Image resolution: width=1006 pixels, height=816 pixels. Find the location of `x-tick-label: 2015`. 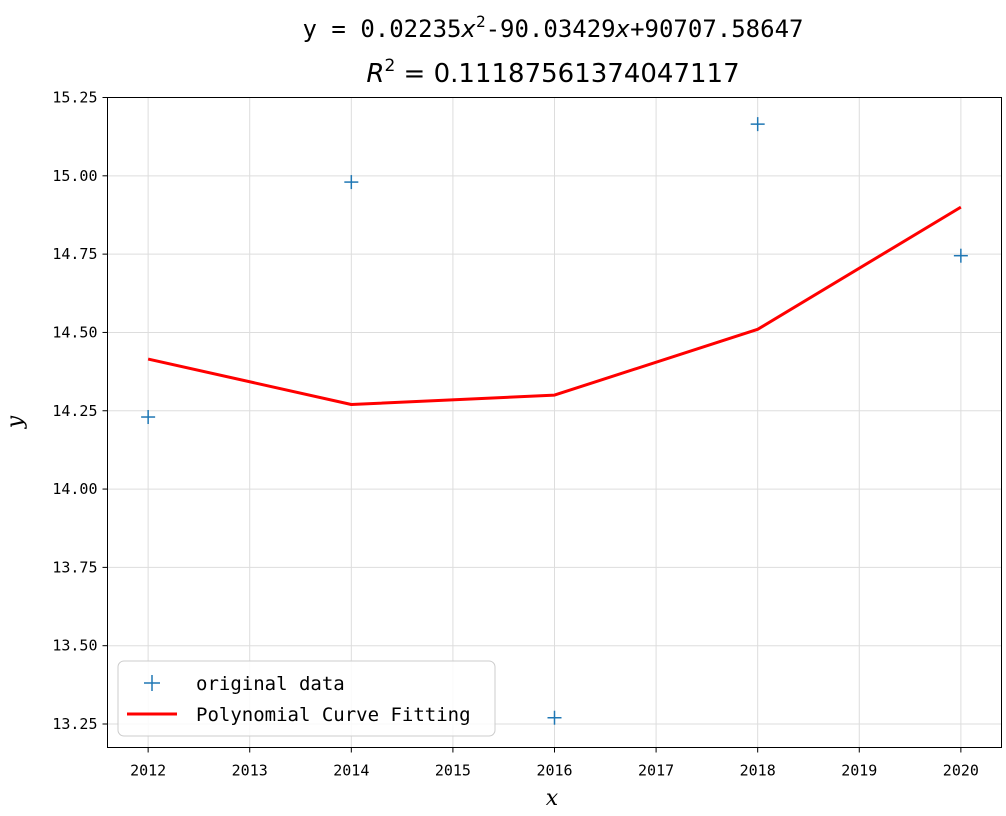

x-tick-label: 2015 is located at coordinates (453, 771).